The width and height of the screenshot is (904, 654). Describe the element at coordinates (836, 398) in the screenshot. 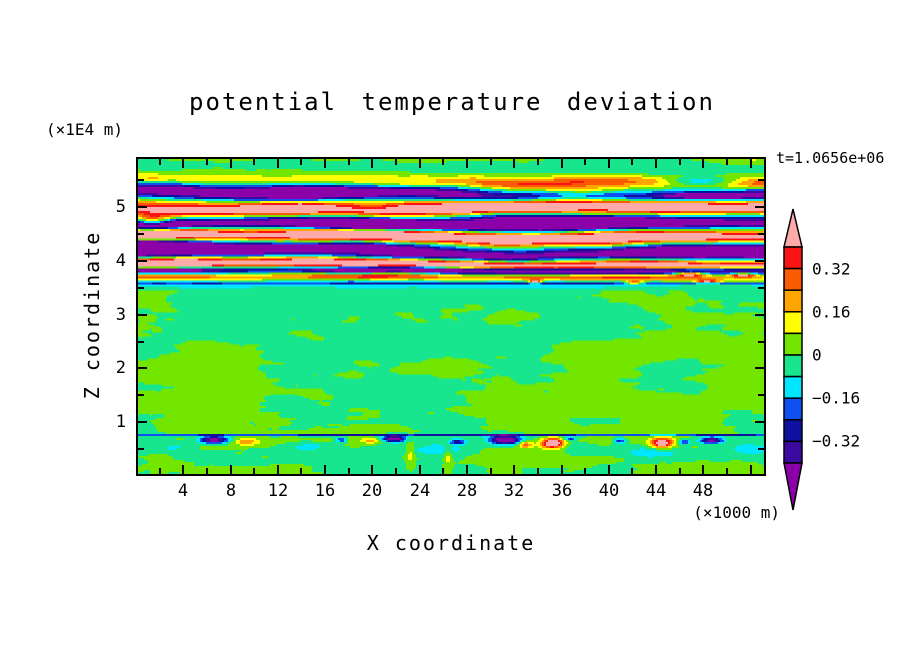

I see `colorbar-tick-label: −0.16` at that location.